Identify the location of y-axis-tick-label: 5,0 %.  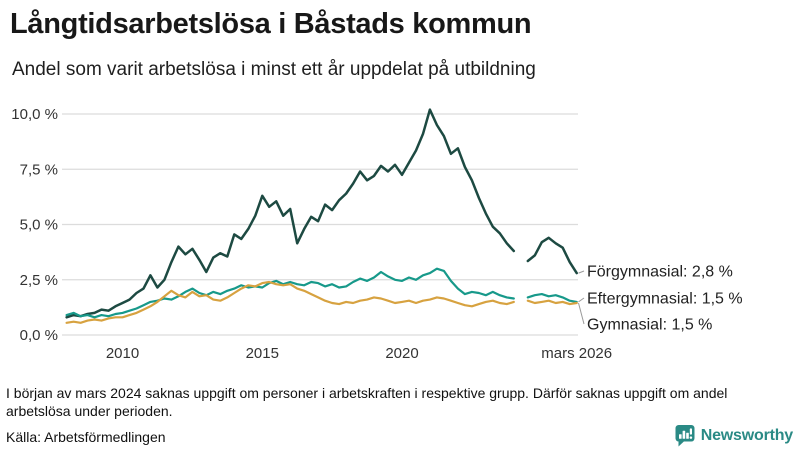
(39, 225).